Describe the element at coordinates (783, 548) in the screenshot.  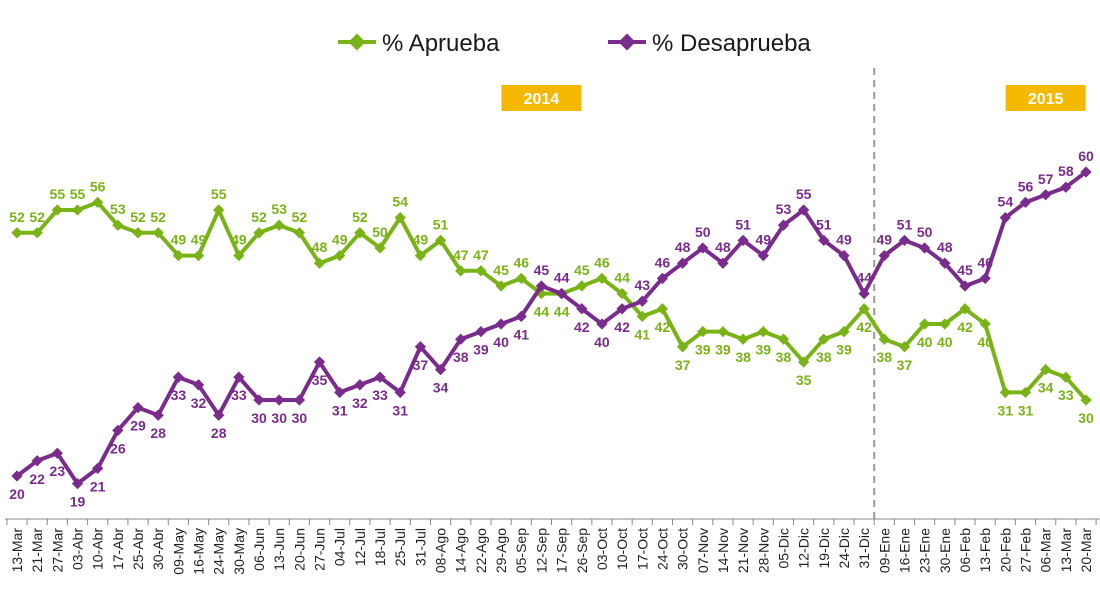
I see `x-tick-label: 05-Dic` at that location.